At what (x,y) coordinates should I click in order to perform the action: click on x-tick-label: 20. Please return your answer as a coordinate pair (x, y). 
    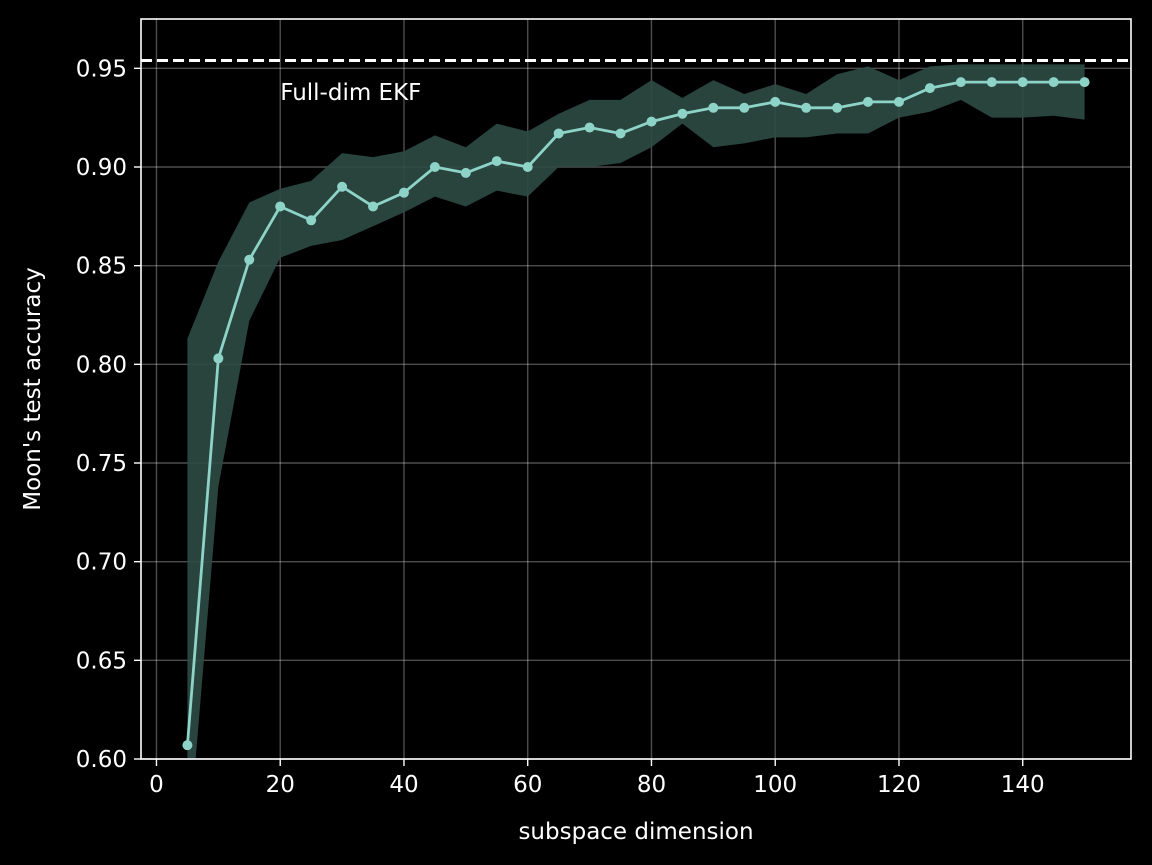
    Looking at the image, I should click on (280, 785).